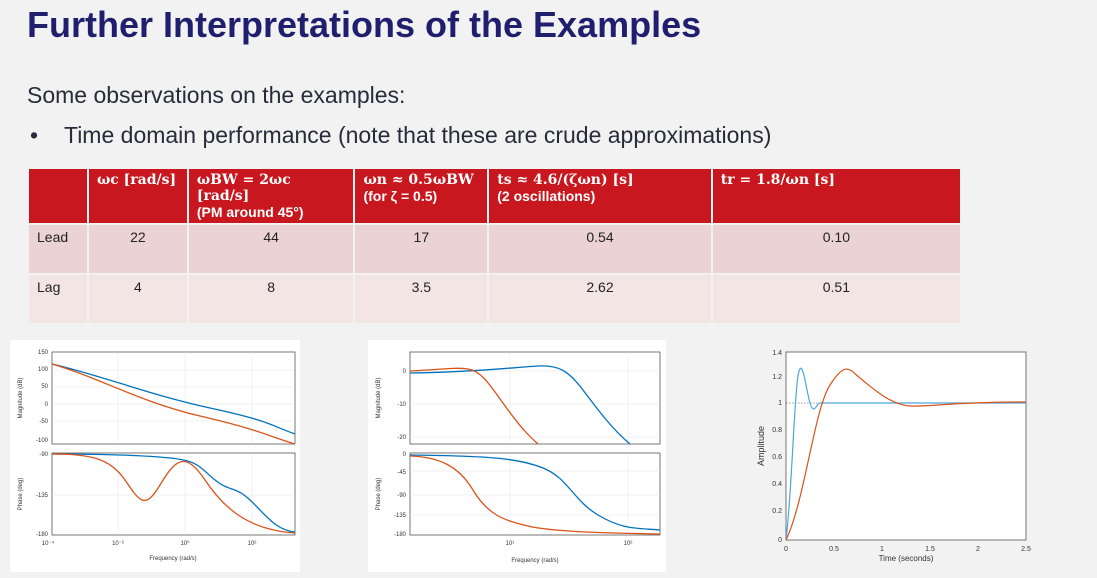 The image size is (1097, 578). What do you see at coordinates (510, 544) in the screenshot?
I see `x-tick: 10¹` at bounding box center [510, 544].